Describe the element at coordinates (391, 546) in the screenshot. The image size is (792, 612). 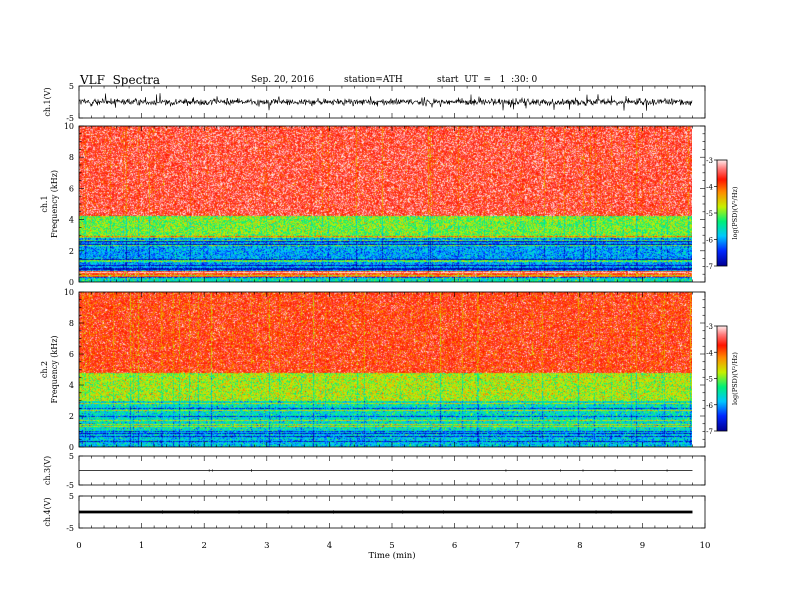
I see `x-tick-label: 5` at that location.